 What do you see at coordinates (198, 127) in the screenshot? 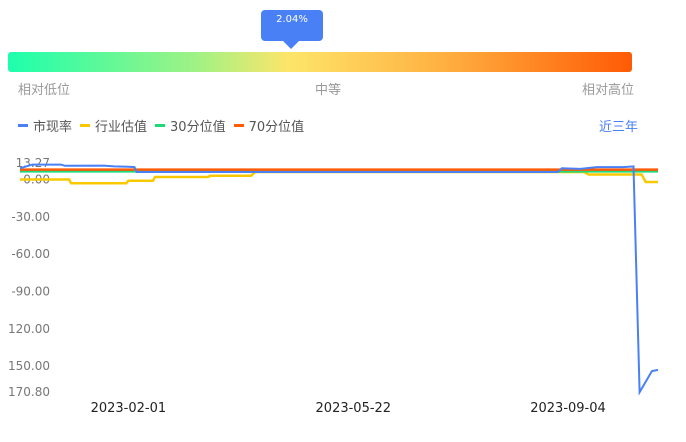
I see `legend-label: 30分位值` at bounding box center [198, 127].